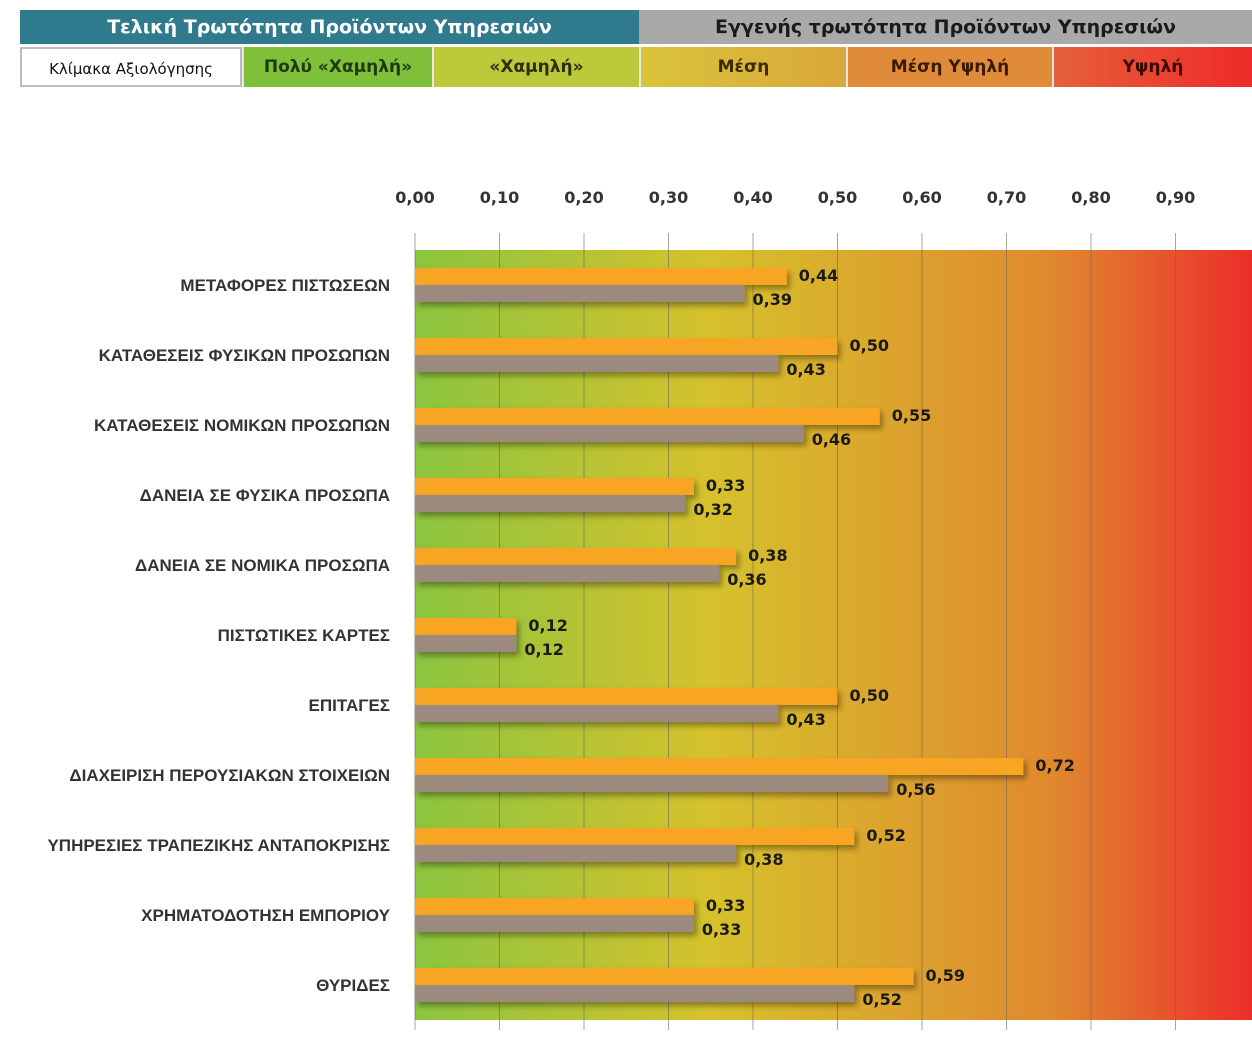 This screenshot has height=1037, width=1252. I want to click on x-tick-label: 0,40, so click(752, 197).